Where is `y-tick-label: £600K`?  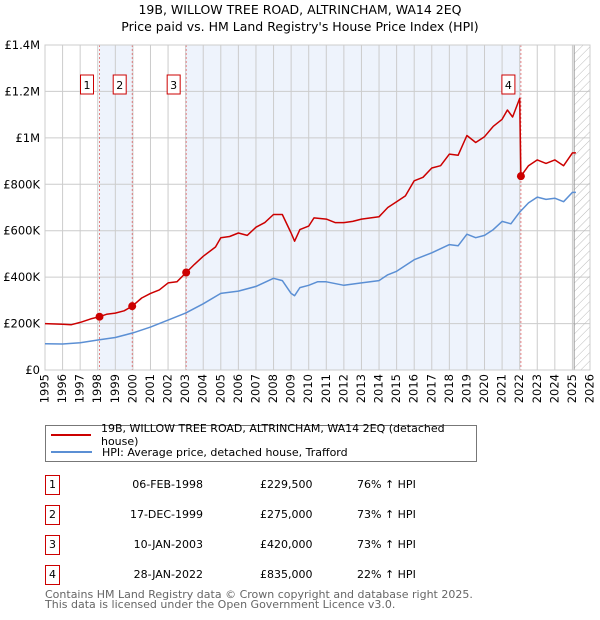 y-tick-label: £600K is located at coordinates (21, 231).